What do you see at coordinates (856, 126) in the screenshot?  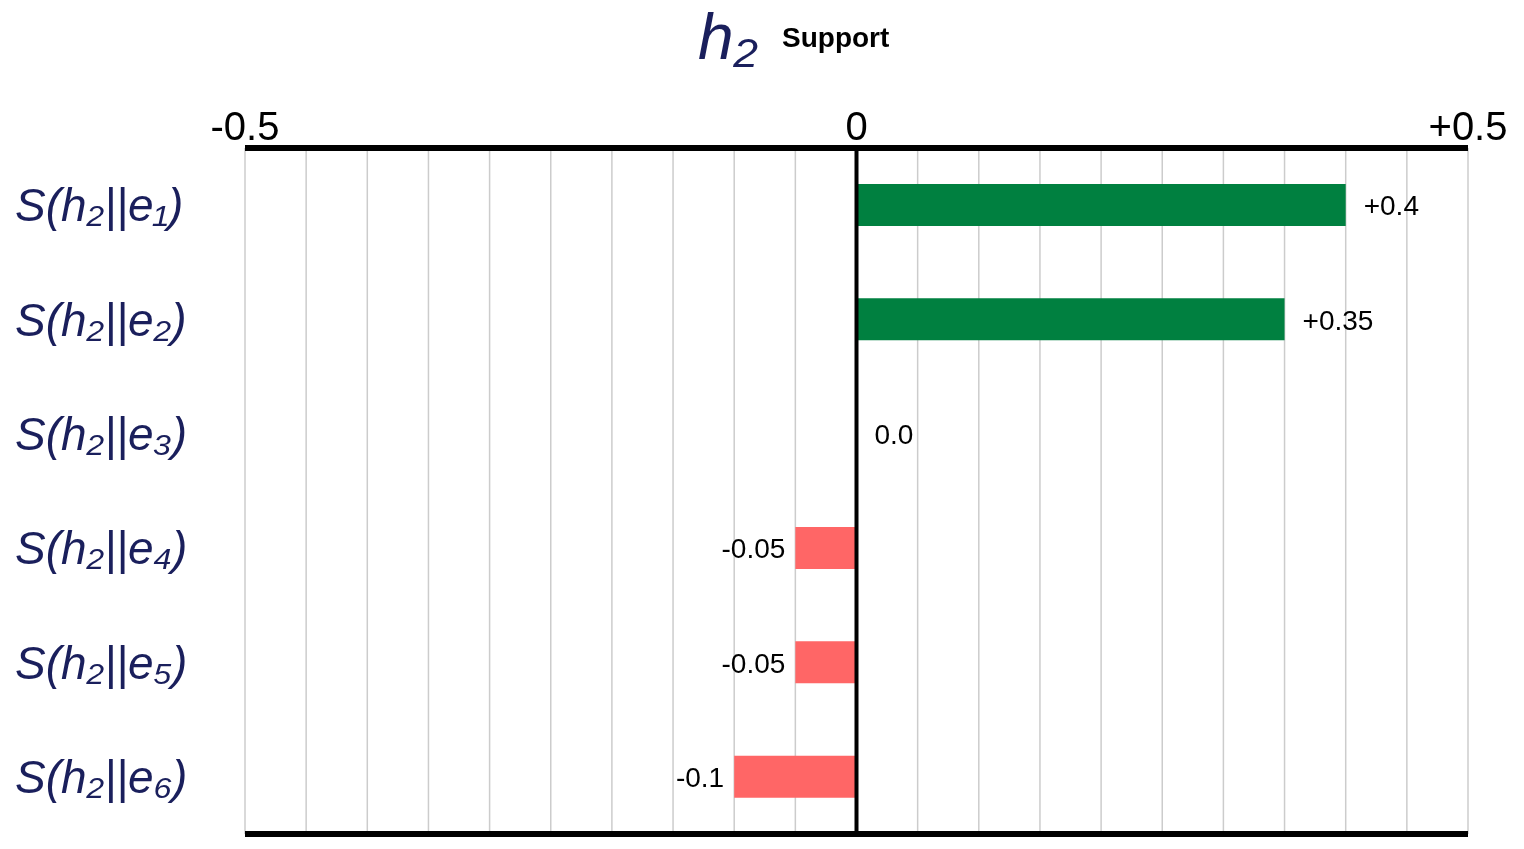 I see `x-tick-label: 0` at bounding box center [856, 126].